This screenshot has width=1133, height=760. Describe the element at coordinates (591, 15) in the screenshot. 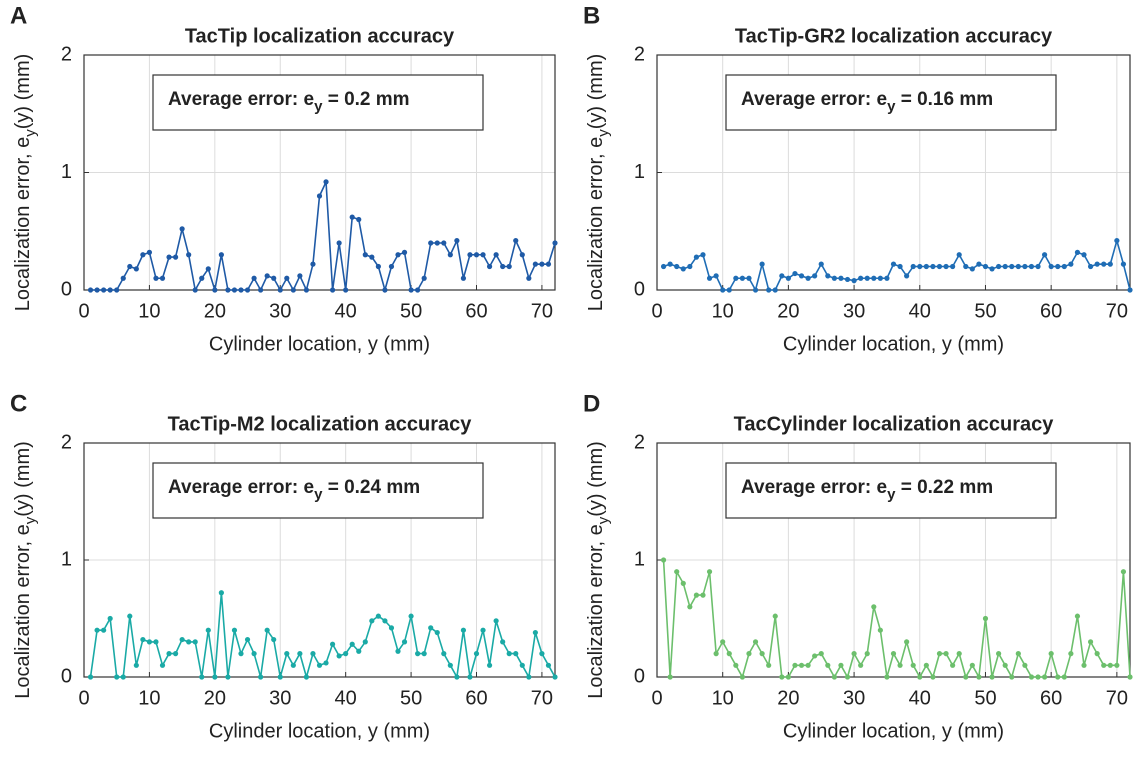

I see `panel-label: B` at that location.